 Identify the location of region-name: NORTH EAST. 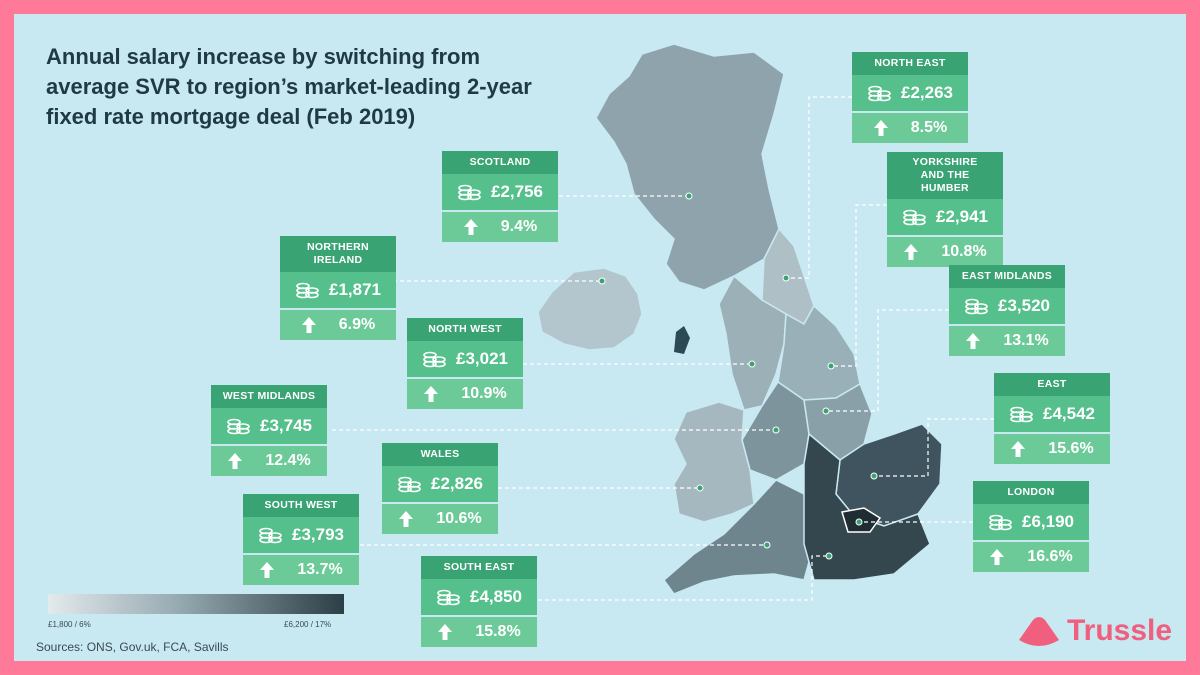
(910, 63).